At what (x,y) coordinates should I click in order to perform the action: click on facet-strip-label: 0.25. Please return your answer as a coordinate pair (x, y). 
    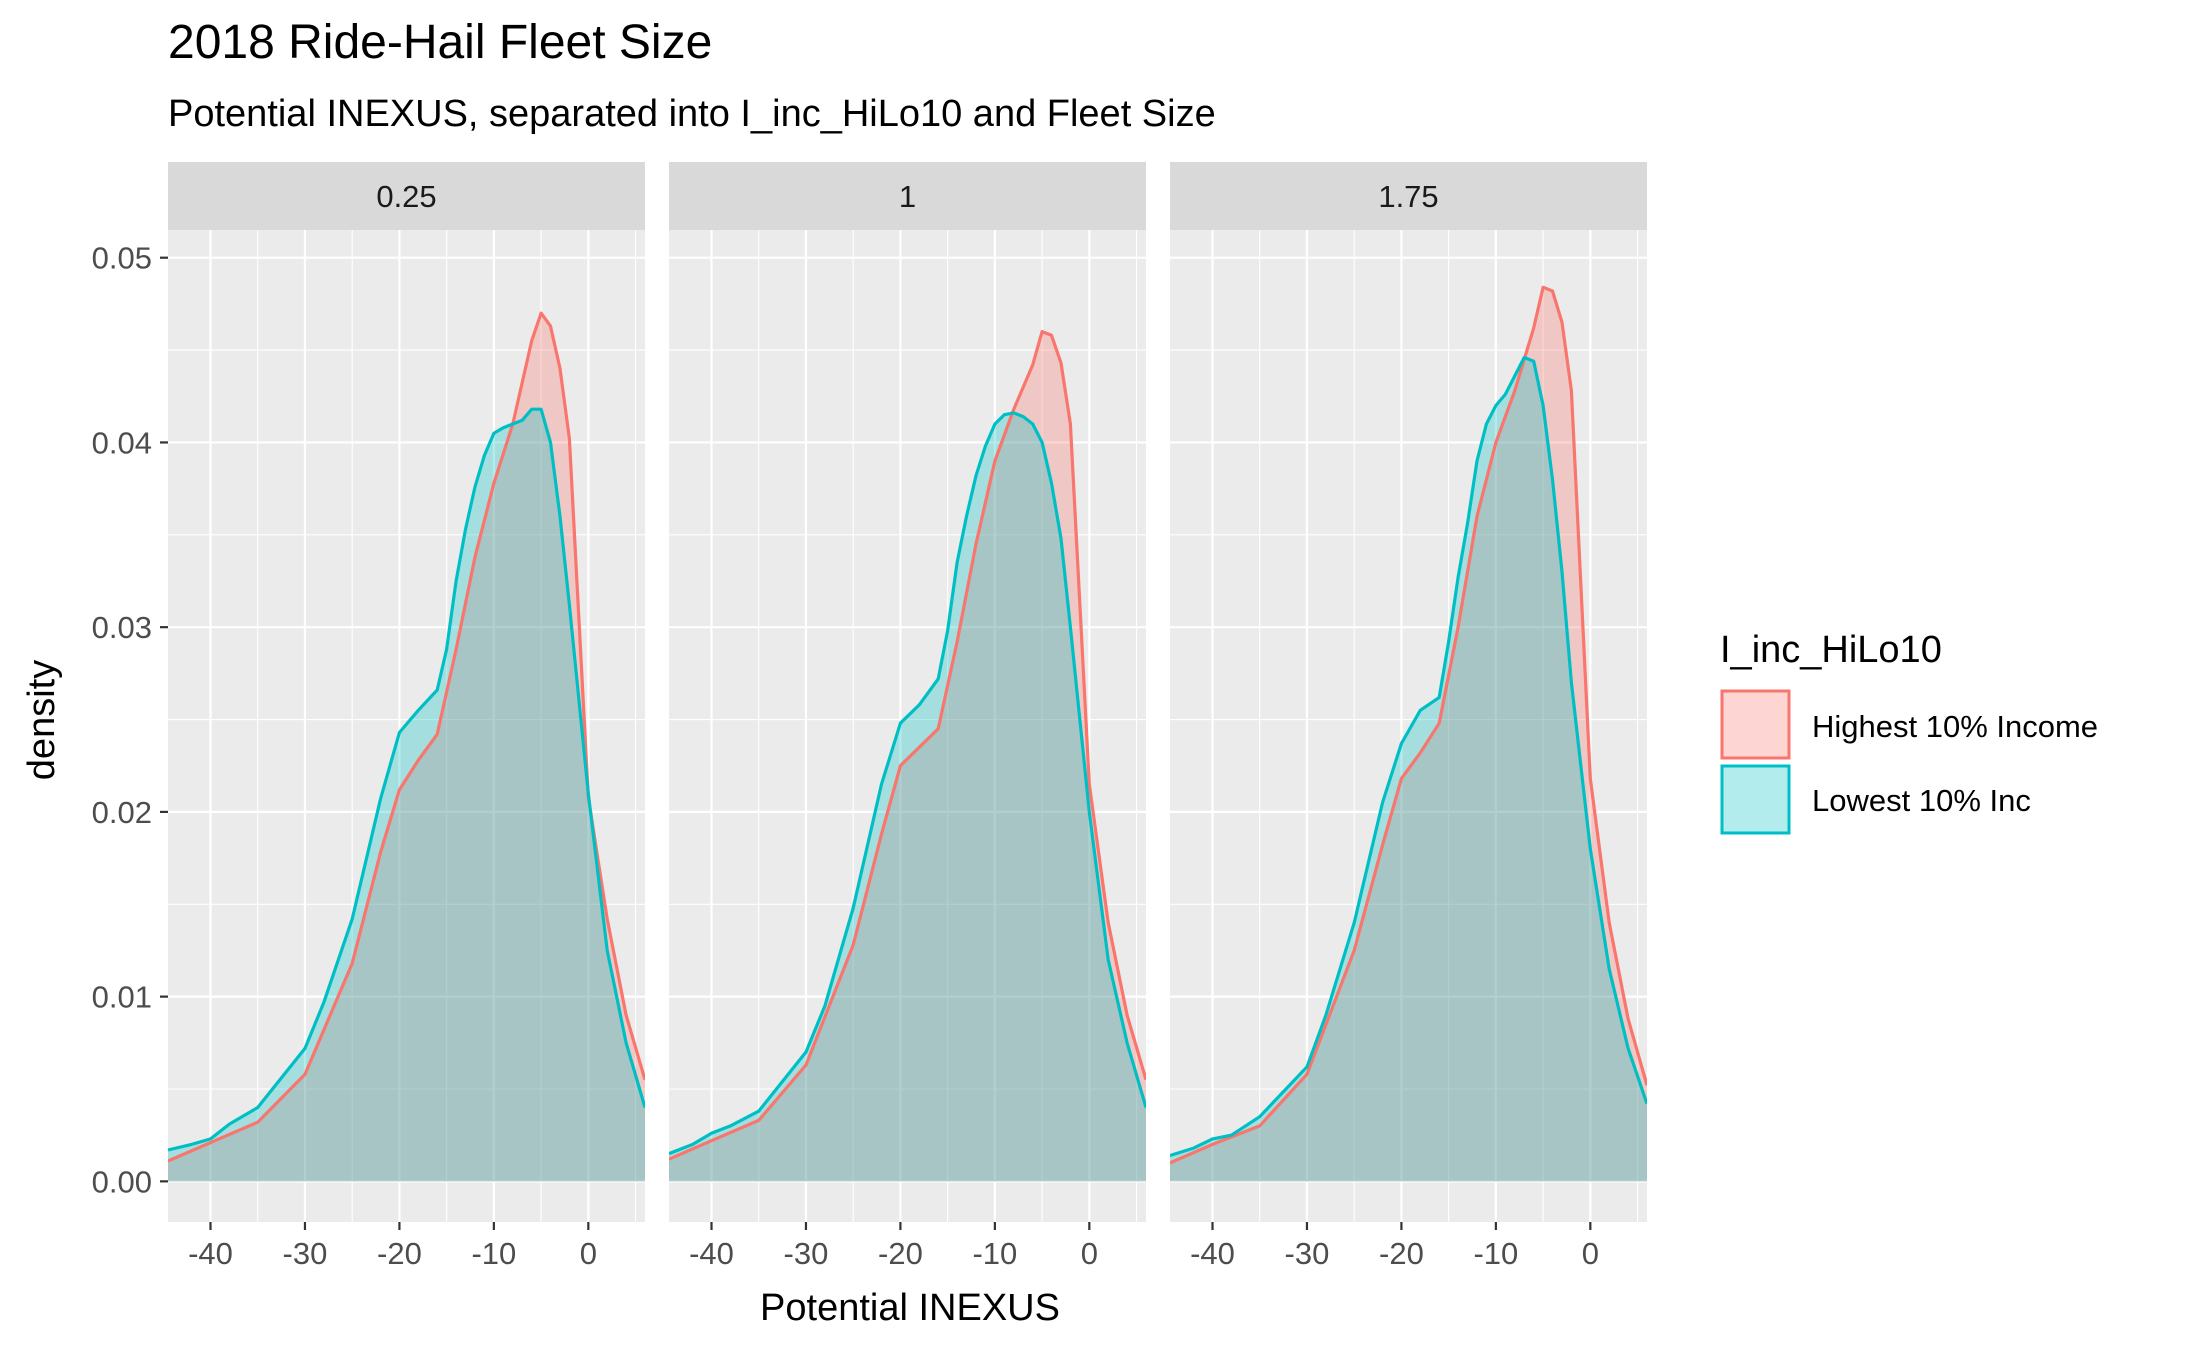
    Looking at the image, I should click on (406, 196).